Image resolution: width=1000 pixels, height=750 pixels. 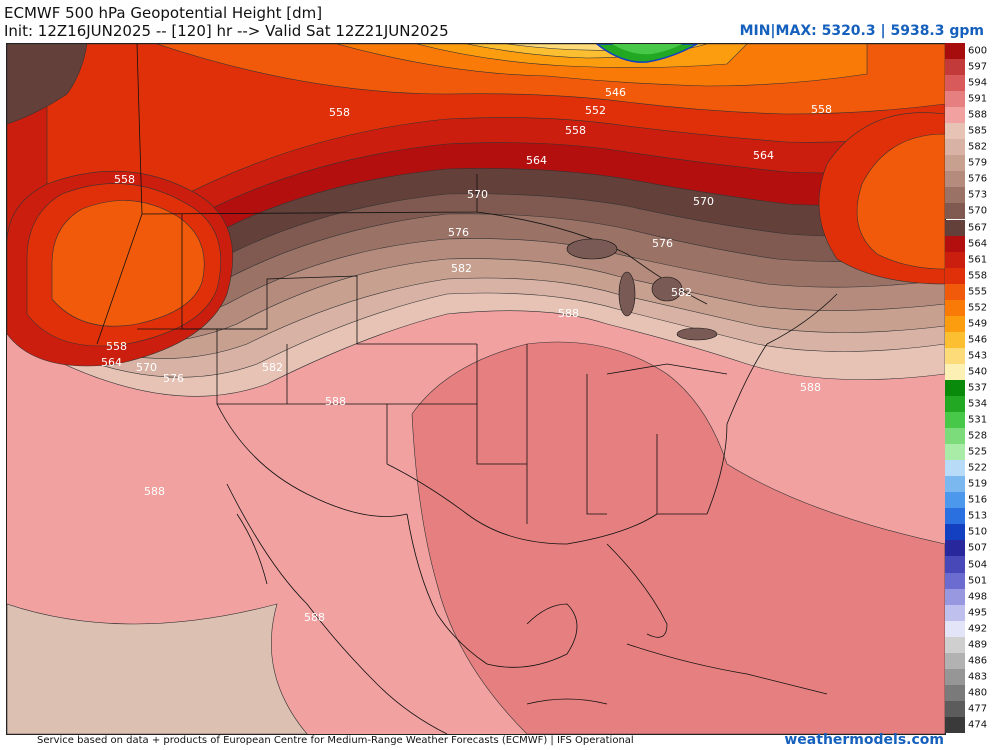 I want to click on colorbar-label: 480, so click(x=978, y=693).